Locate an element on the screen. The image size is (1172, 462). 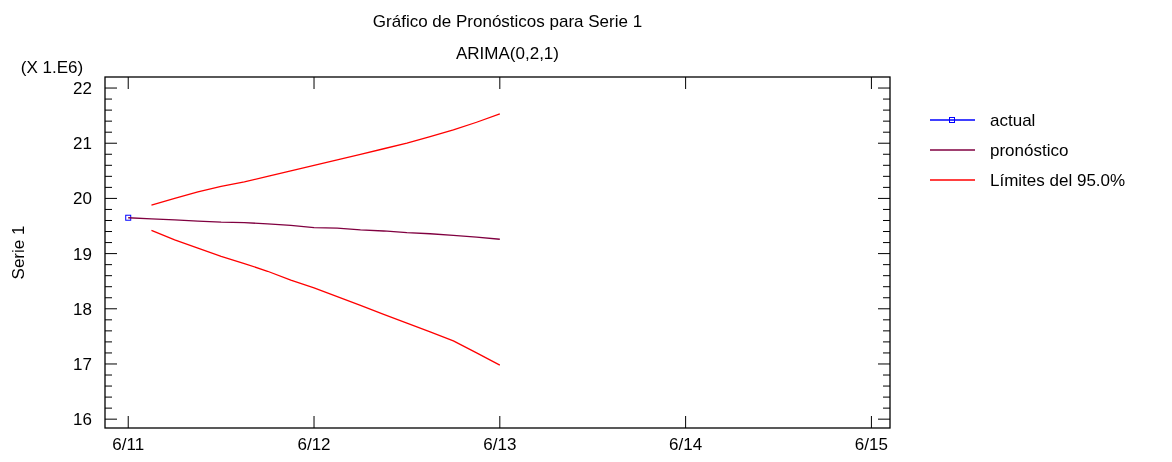
x-tick-label: 6/12 is located at coordinates (314, 444).